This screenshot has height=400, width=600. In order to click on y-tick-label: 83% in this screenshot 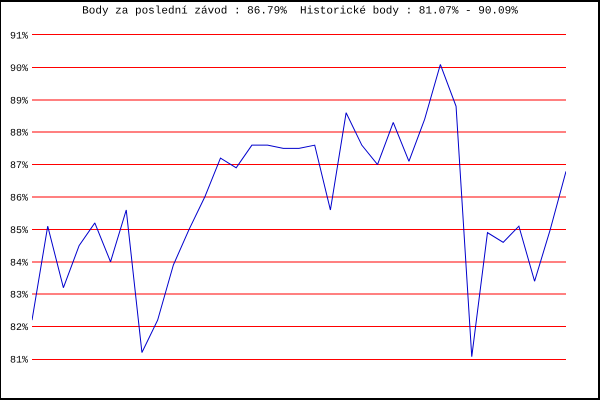, I will do `click(19, 296)`.